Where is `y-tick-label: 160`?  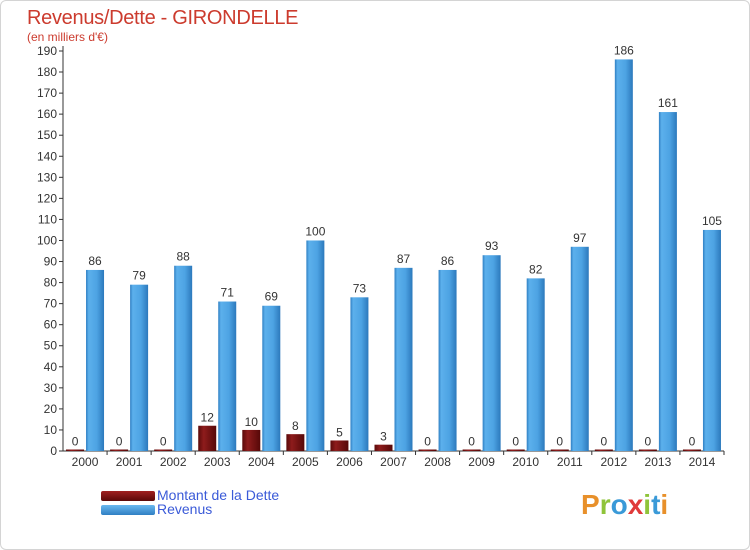
y-tick-label: 160 is located at coordinates (47, 114).